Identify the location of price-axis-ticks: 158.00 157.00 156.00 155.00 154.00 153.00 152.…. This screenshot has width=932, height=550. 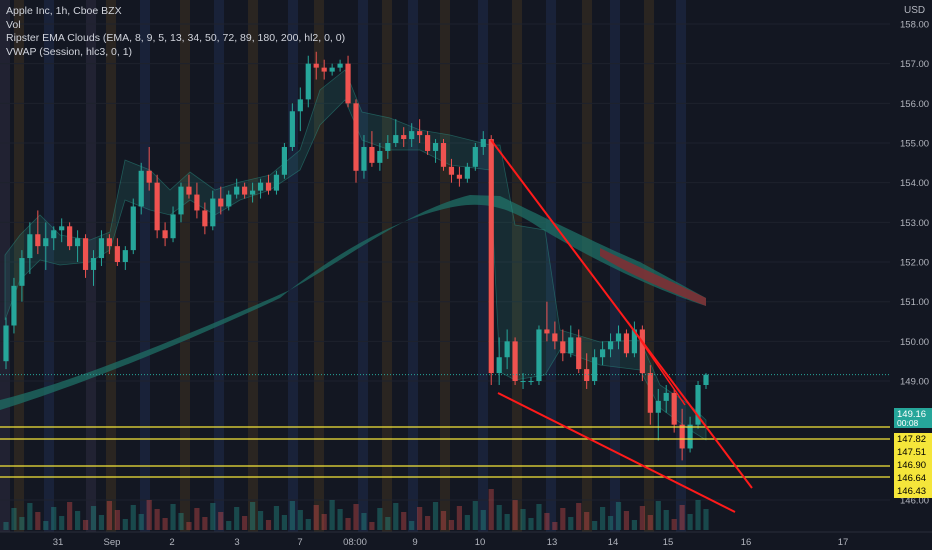
(914, 263).